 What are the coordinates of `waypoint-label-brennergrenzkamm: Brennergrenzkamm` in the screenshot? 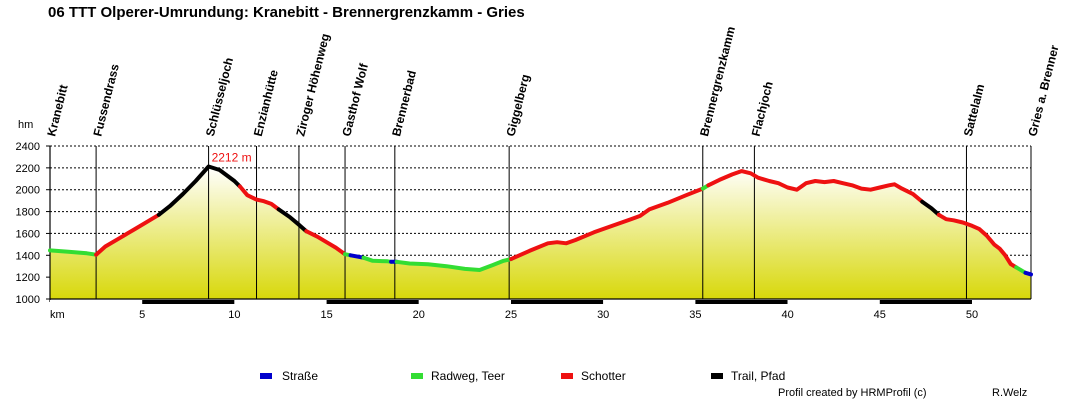 It's located at (717, 81).